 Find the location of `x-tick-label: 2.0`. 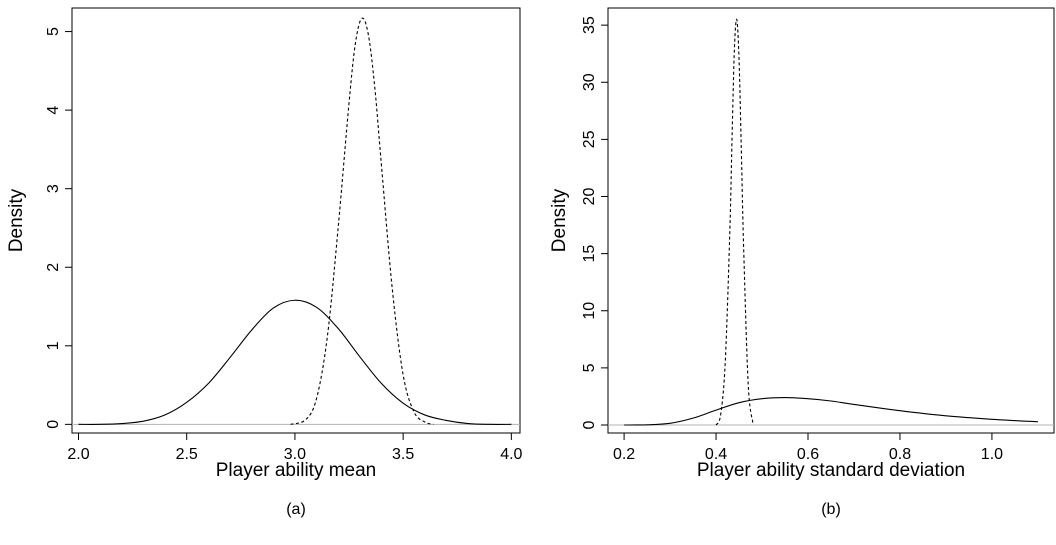

x-tick-label: 2.0 is located at coordinates (78, 454).